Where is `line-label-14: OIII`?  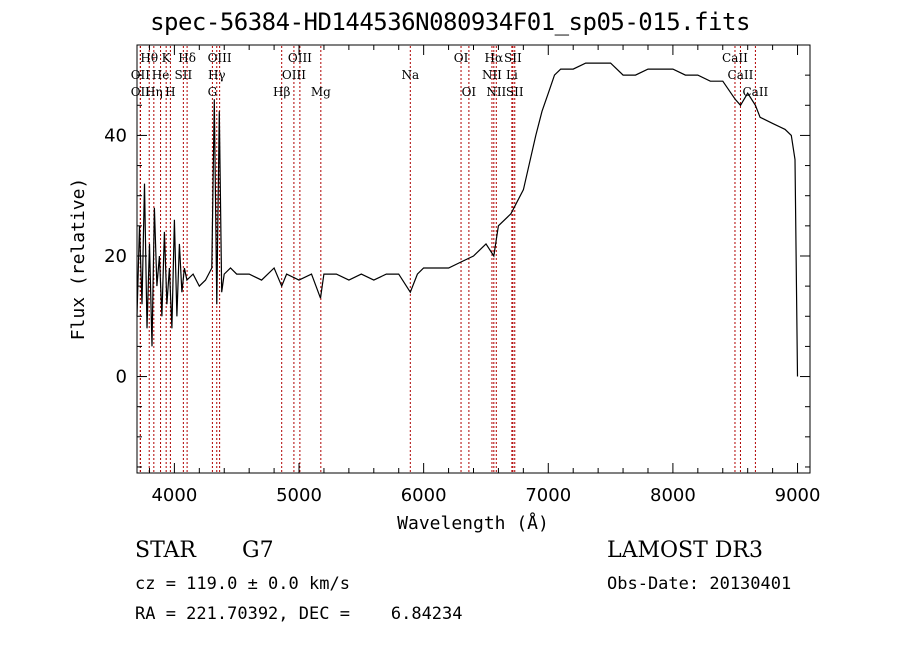
line-label-14: OIII is located at coordinates (300, 58).